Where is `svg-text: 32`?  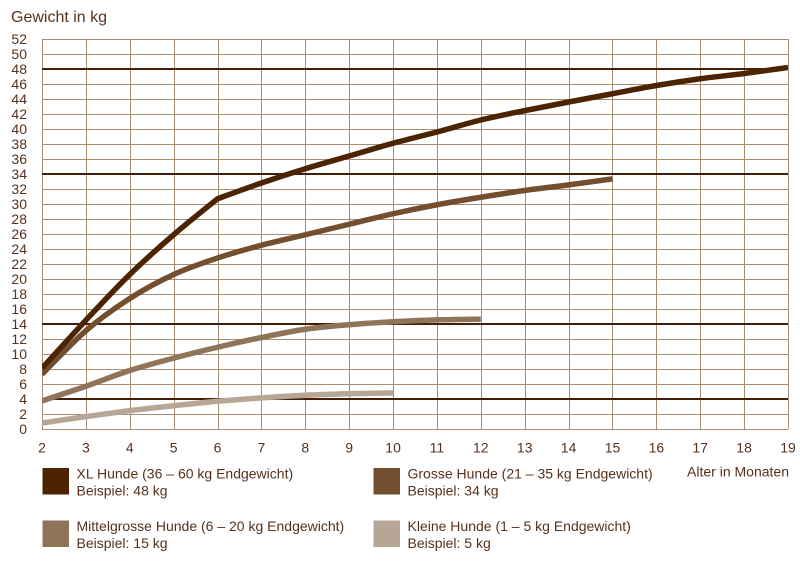
svg-text: 32 is located at coordinates (19, 189).